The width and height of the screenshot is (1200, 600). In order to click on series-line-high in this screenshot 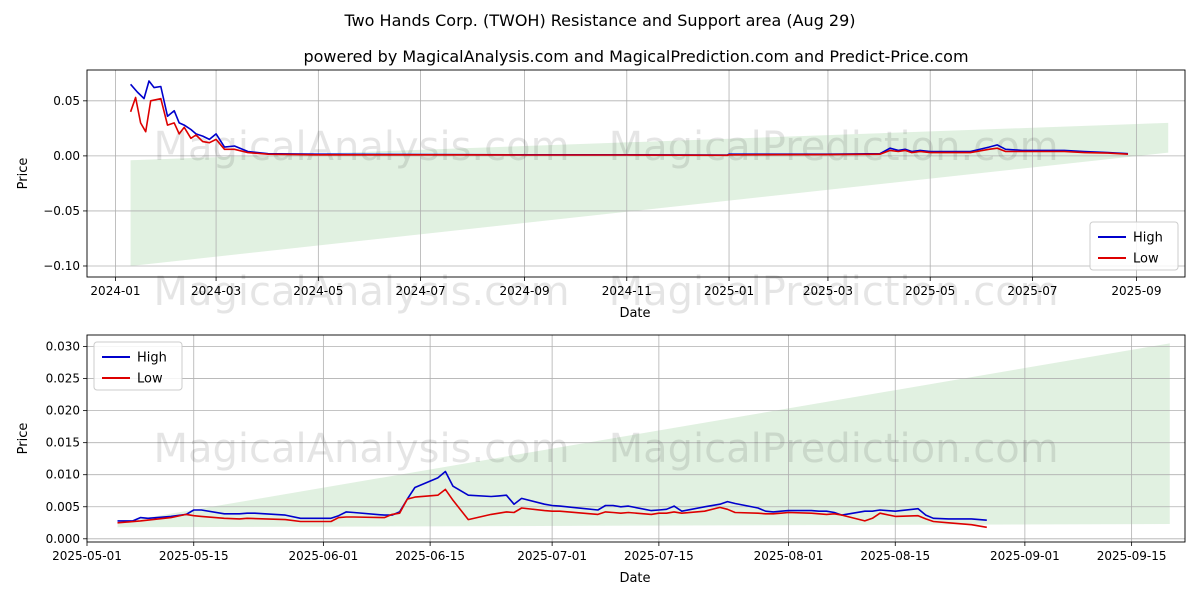, I will do `click(552, 496)`.